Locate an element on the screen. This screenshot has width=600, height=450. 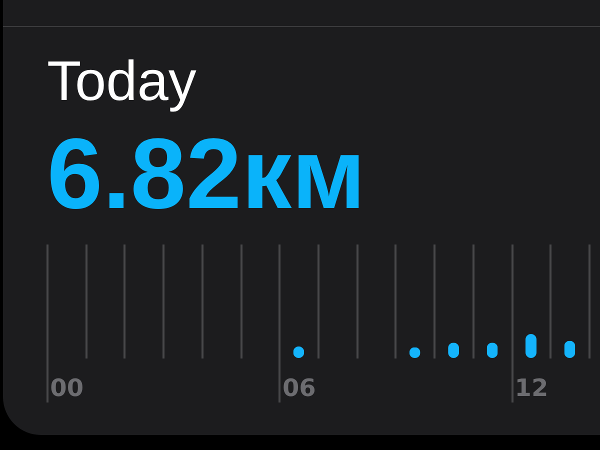
chart-title: Today is located at coordinates (121, 80).